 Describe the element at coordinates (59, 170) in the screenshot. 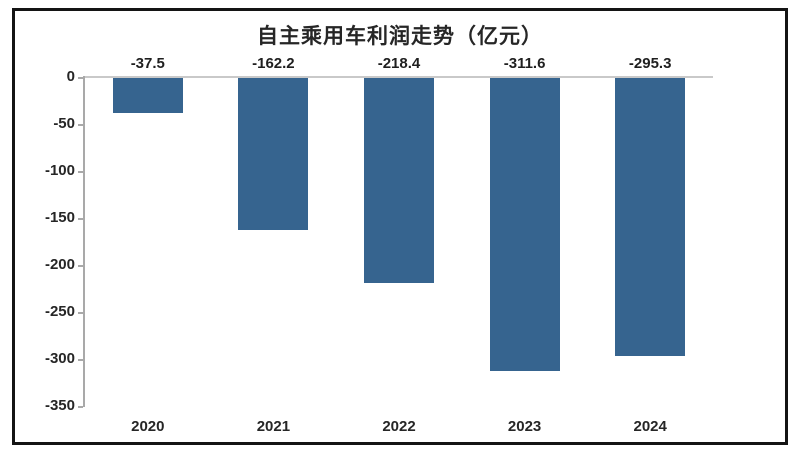

I see `y-tick-label: -100` at that location.